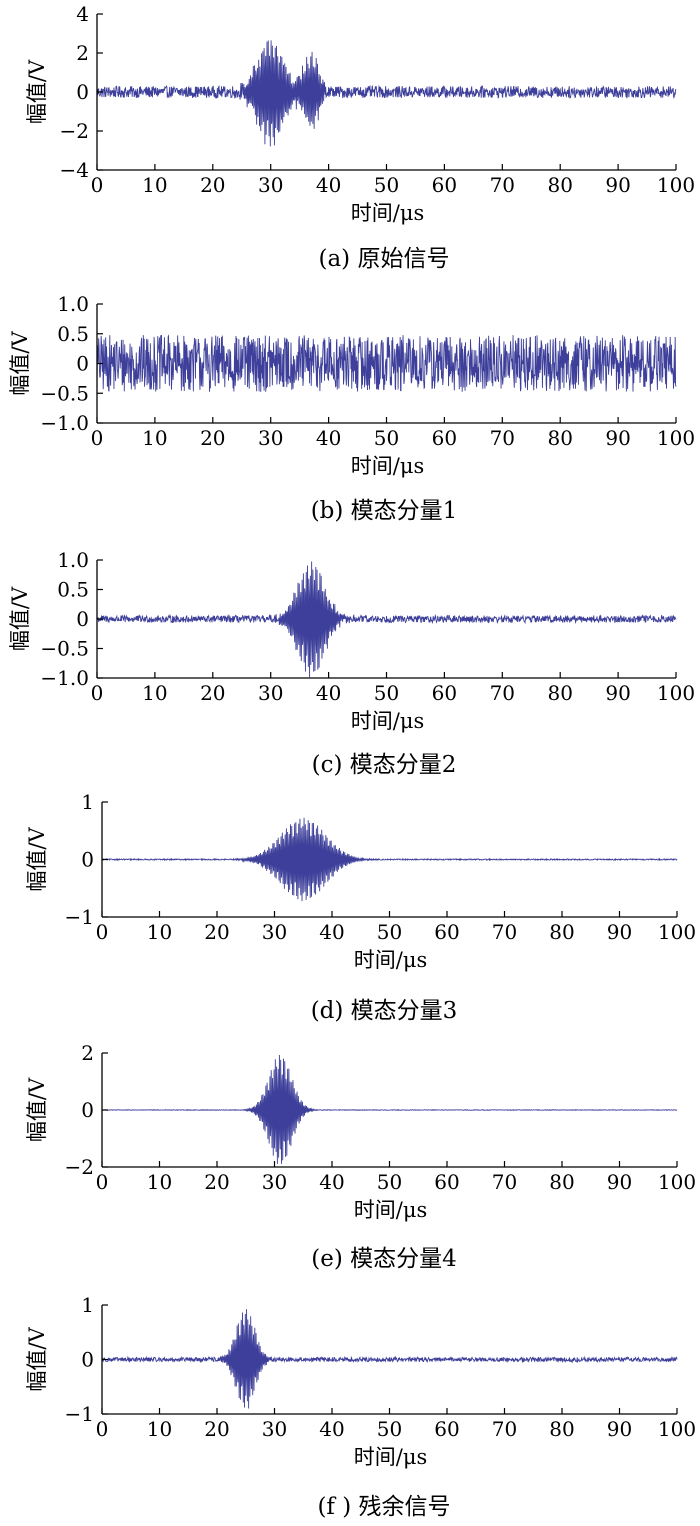 This screenshot has height=1526, width=700. Describe the element at coordinates (87, 1053) in the screenshot. I see `y-tick-label: 2` at that location.